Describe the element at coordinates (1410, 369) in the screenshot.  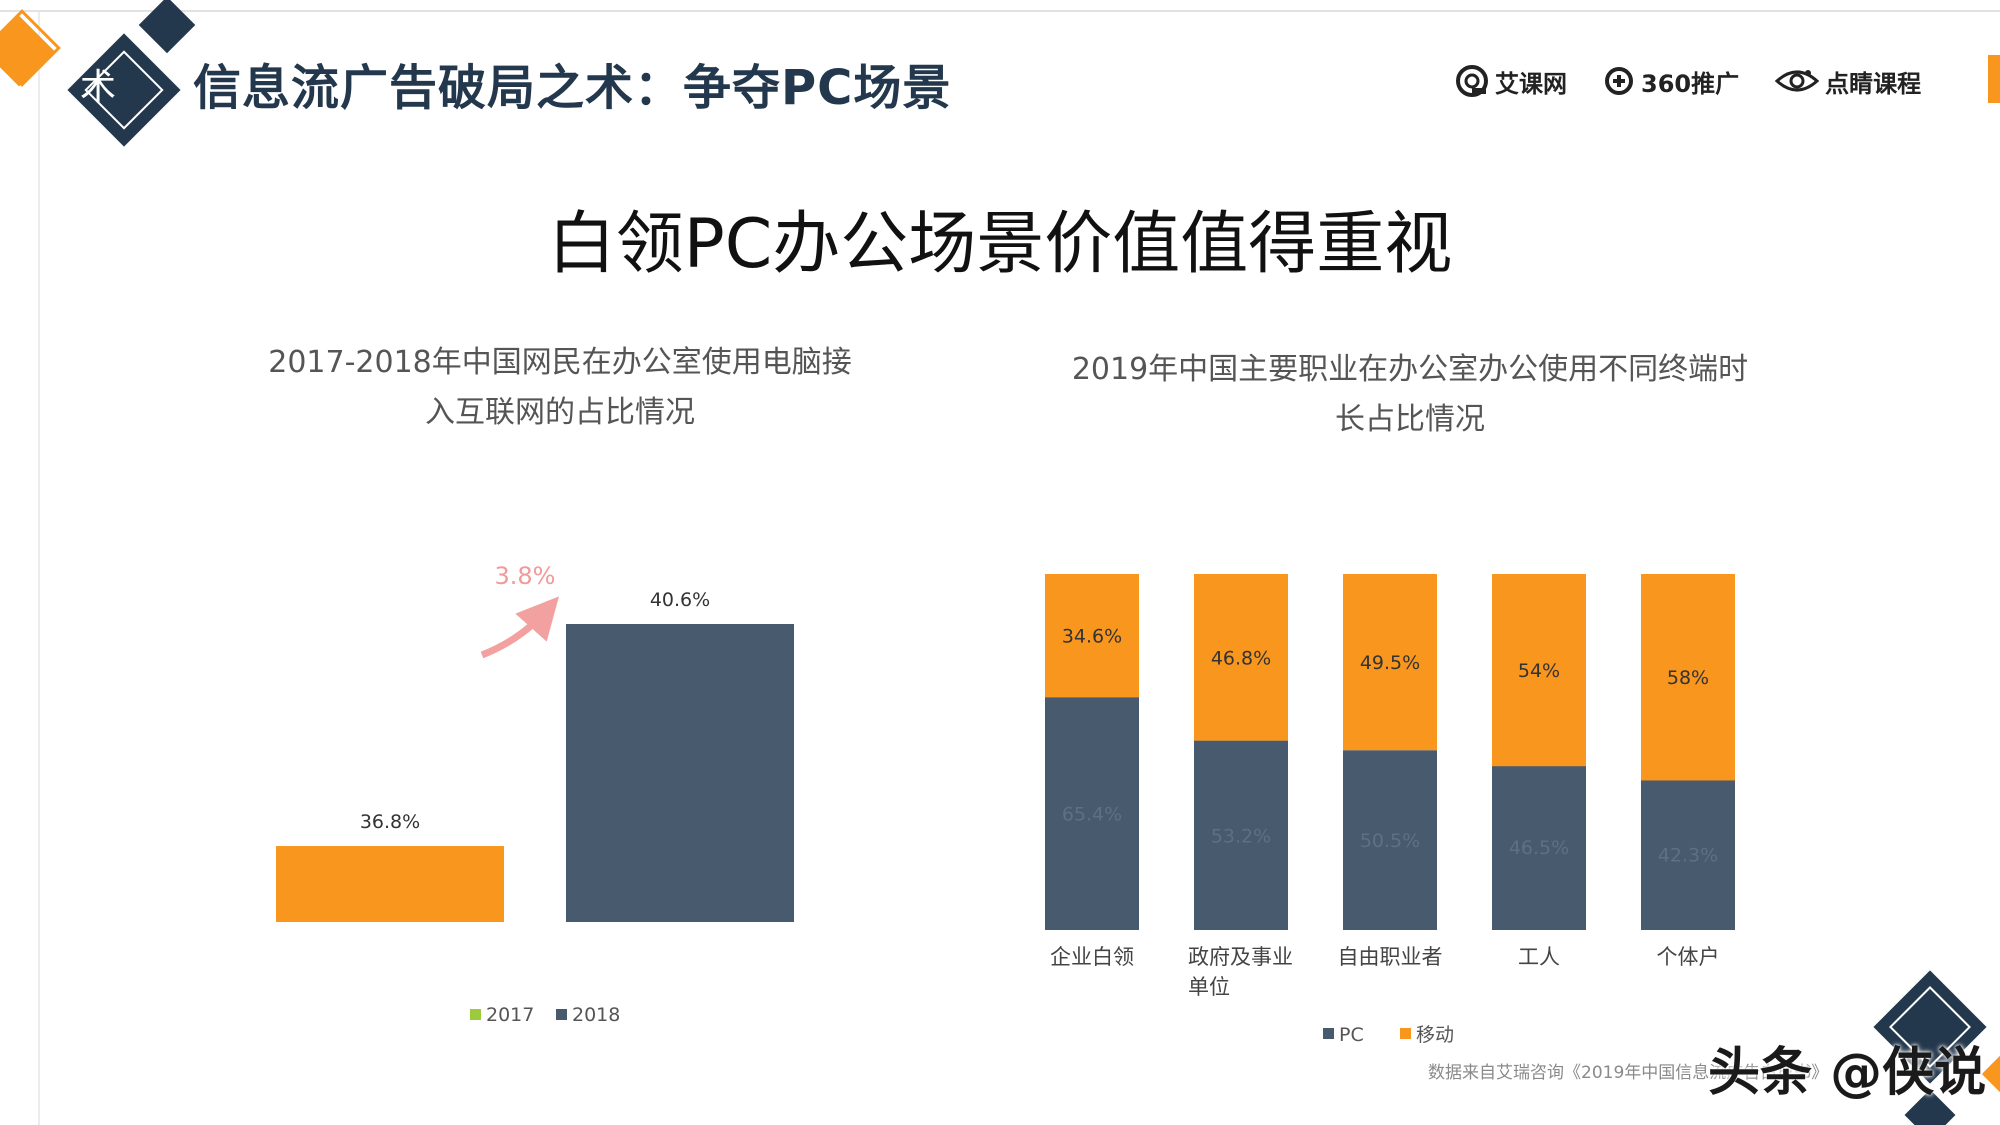
I see `chart2-title-line-1: 2019年中国主要职业在办公室办公使用不同终端时` at that location.